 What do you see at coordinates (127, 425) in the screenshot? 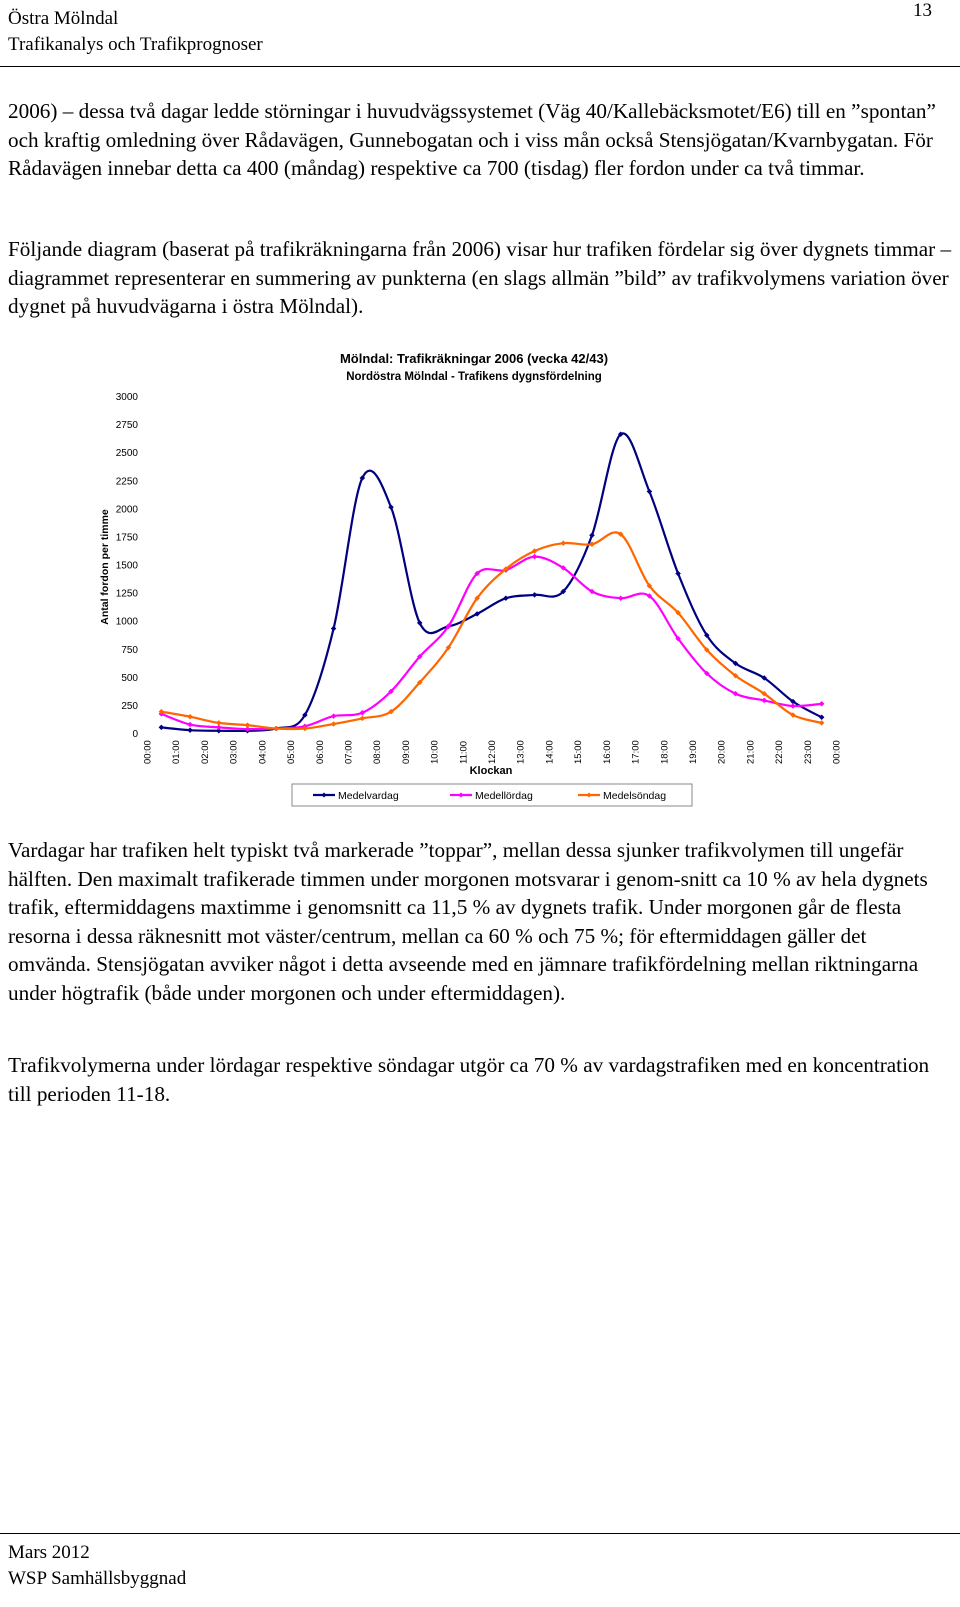
I see `y-tick-label: 2750` at bounding box center [127, 425].